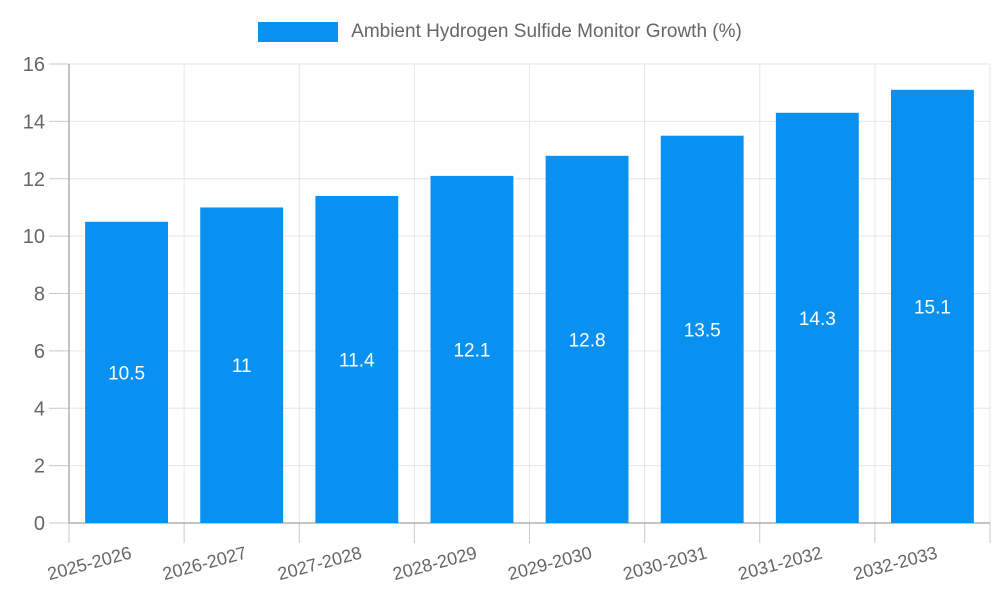 The width and height of the screenshot is (1000, 600). I want to click on bar-2027-2028, so click(357, 359).